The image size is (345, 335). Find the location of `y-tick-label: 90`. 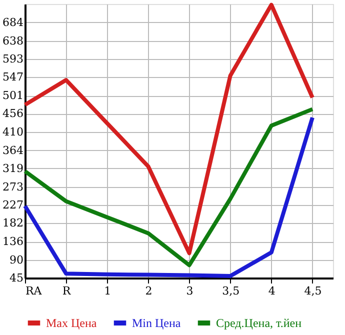

y-tick-label: 90 is located at coordinates (17, 260).